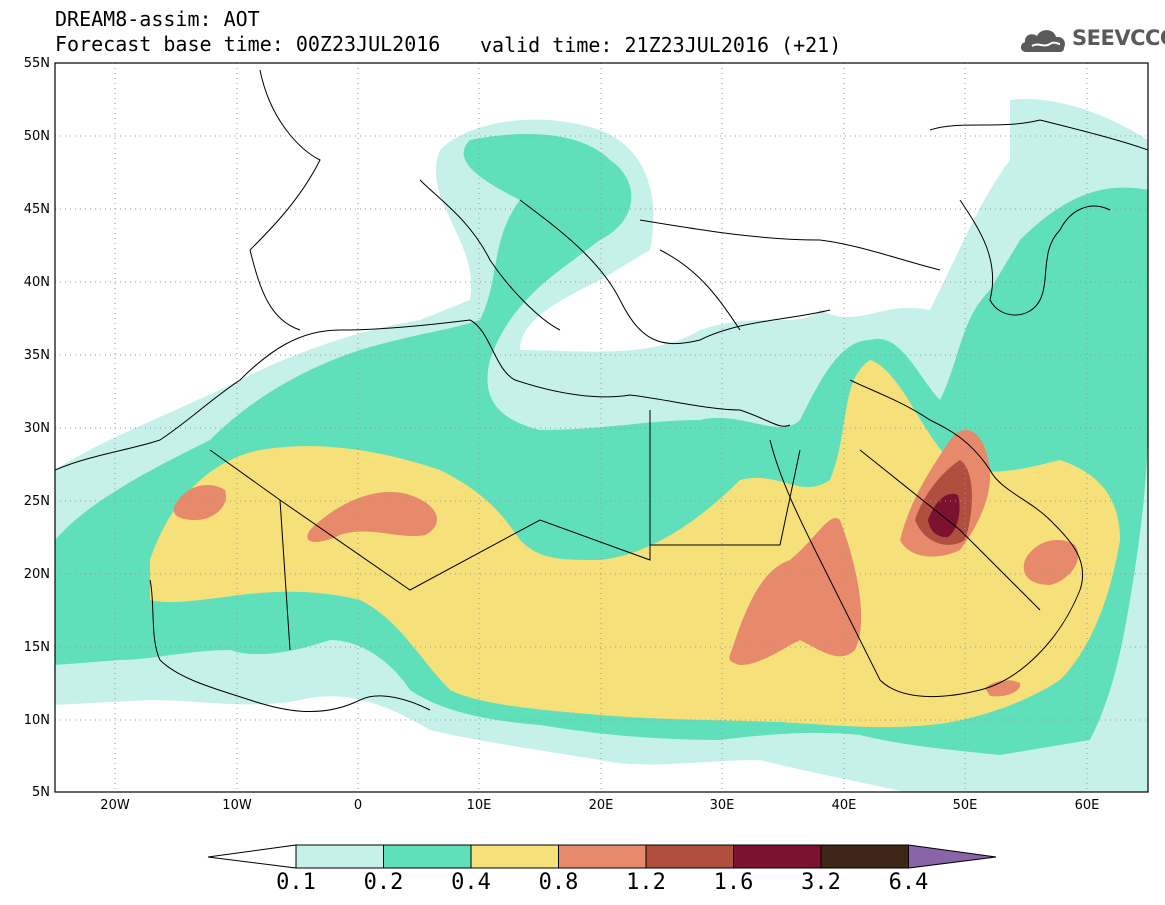  I want to click on colorbar-label: 6.4, so click(908, 882).